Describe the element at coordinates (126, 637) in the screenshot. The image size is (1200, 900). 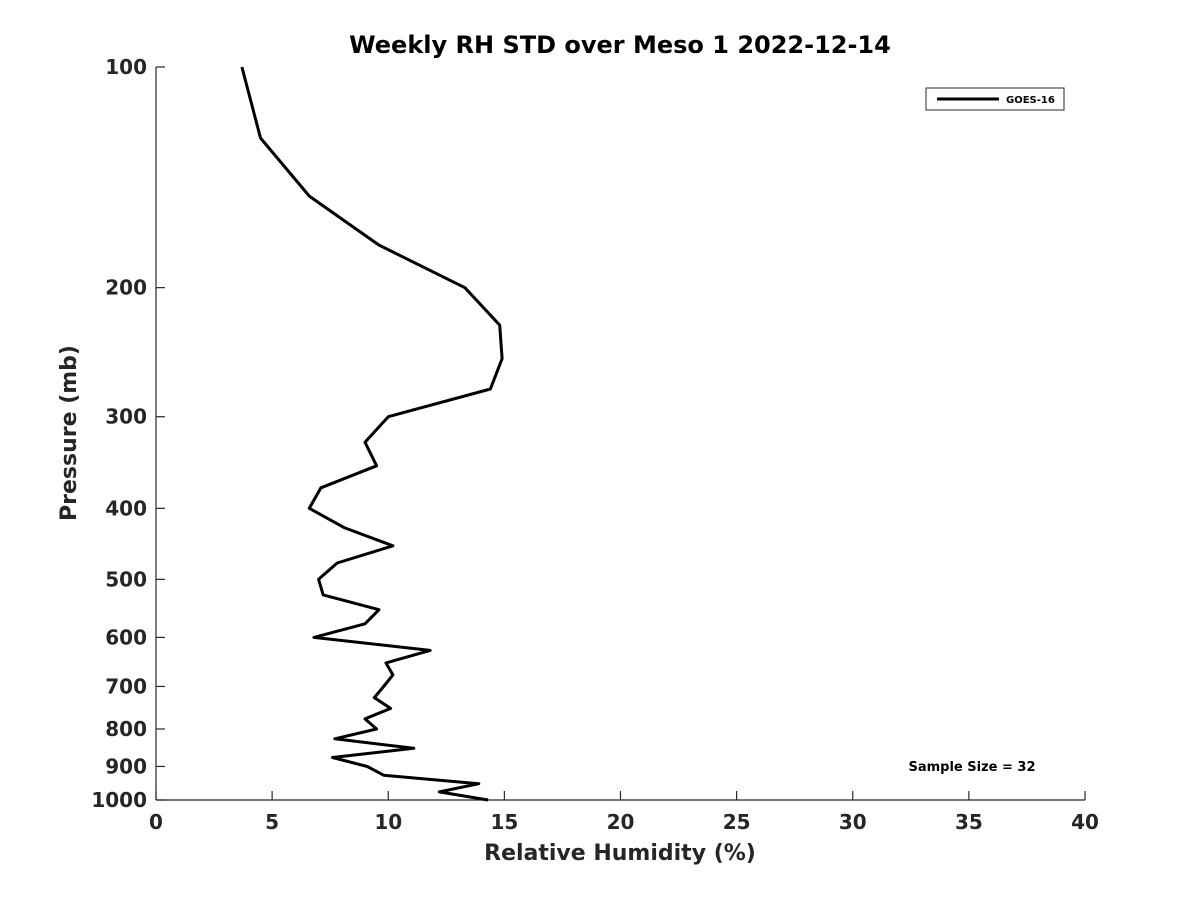
I see `y-tick-label: 600` at that location.